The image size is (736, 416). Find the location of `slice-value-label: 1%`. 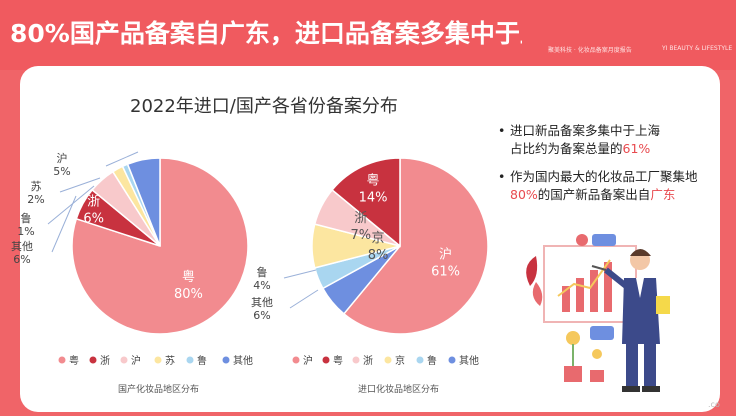

slice-value-label: 1% is located at coordinates (25, 231).